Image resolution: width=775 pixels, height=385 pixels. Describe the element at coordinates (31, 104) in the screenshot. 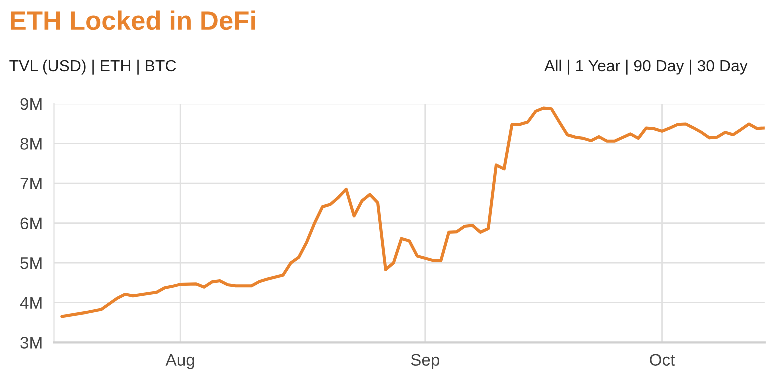

I see `y-tick-label: 9M` at that location.